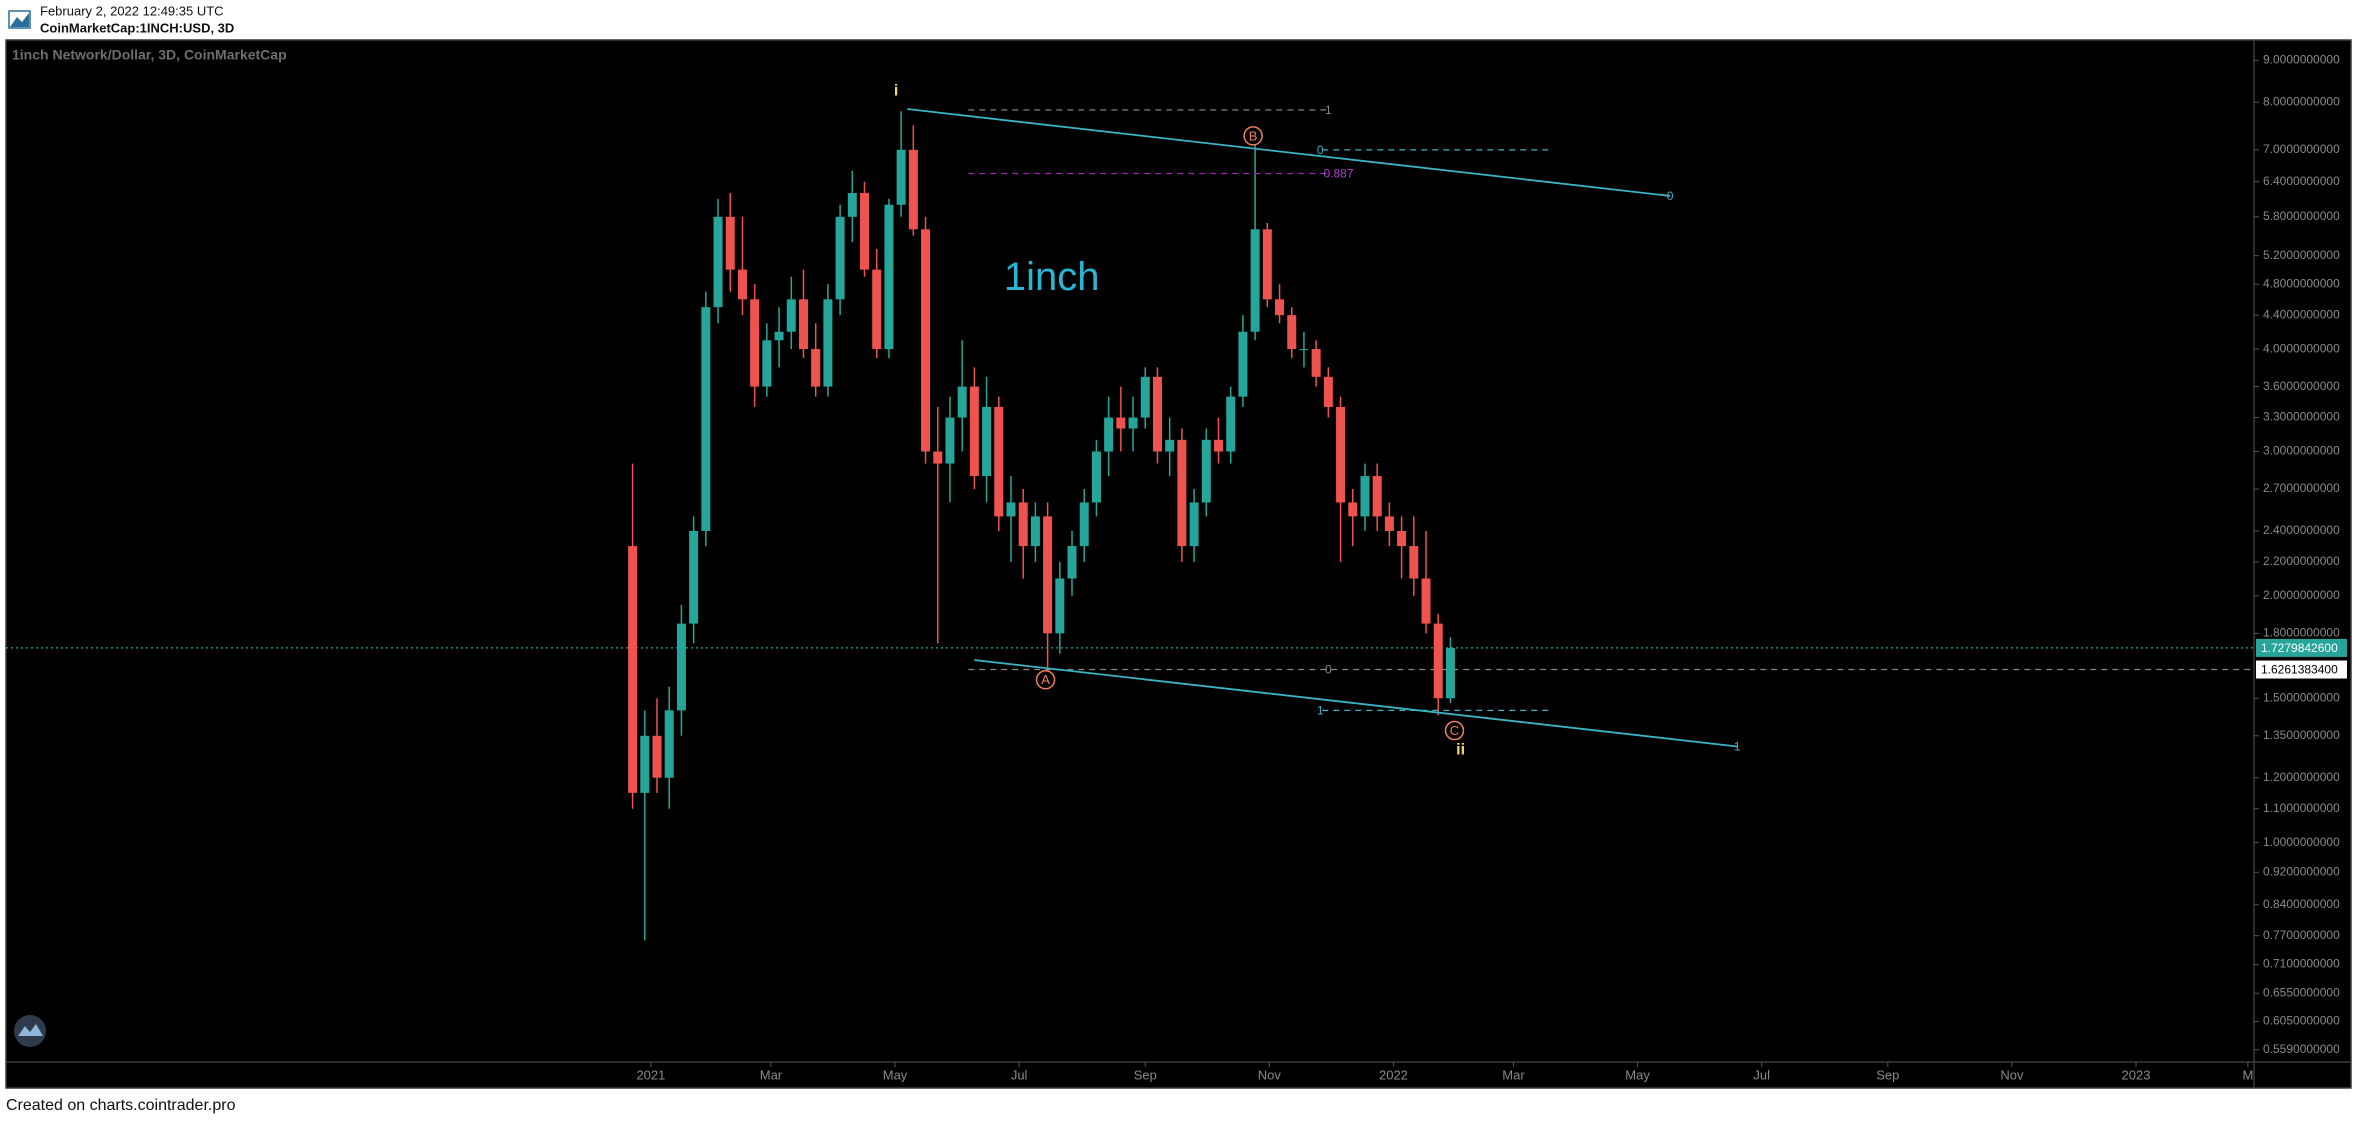  What do you see at coordinates (2301, 348) in the screenshot?
I see `y-tick-label: 4.0000000000` at bounding box center [2301, 348].